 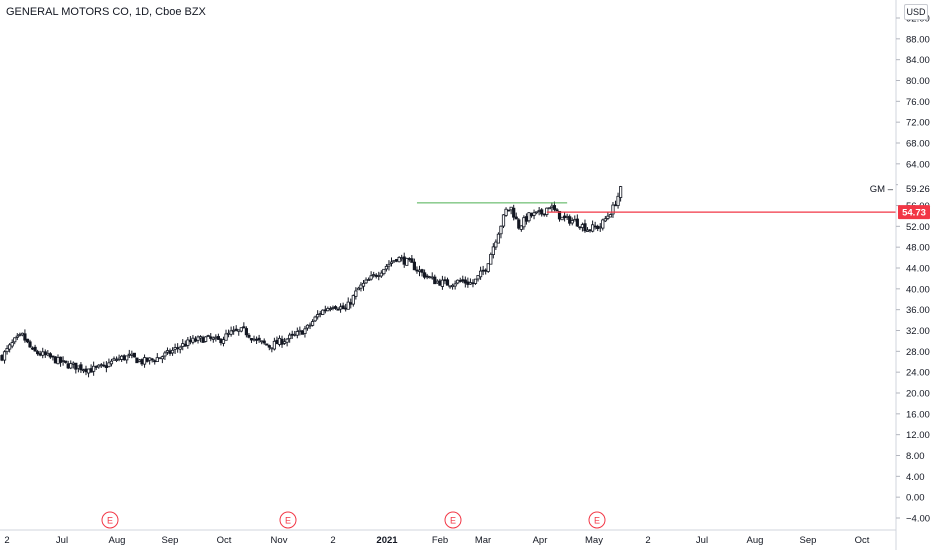 I want to click on earnings-label: E, so click(x=110, y=521).